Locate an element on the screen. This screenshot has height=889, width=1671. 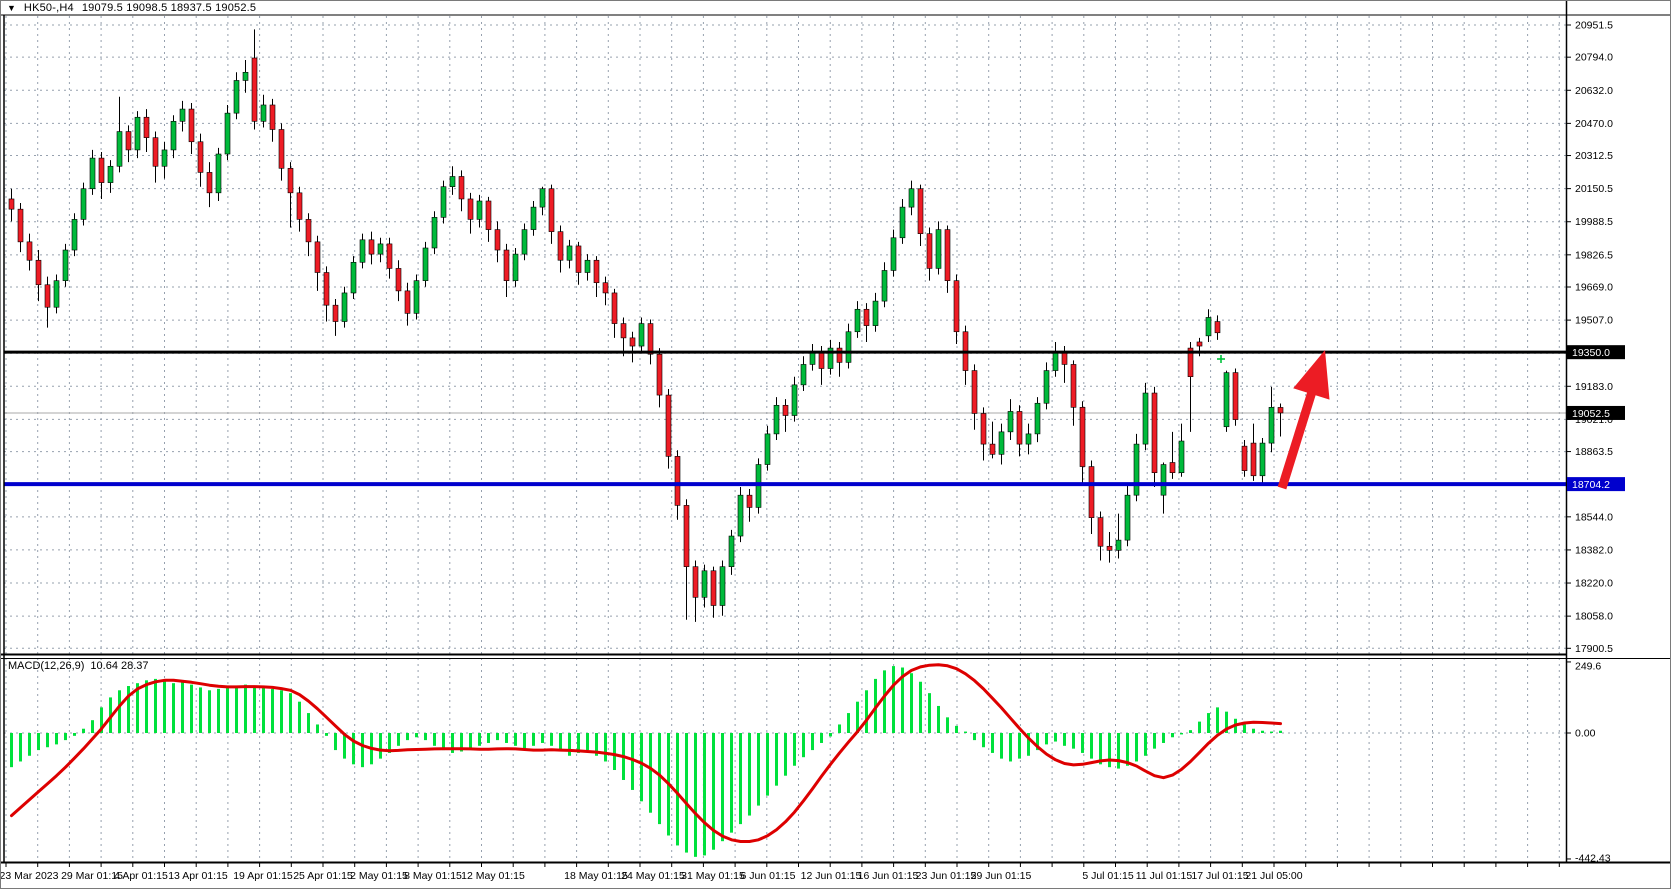
macd-indicator-label: MACD(12,26,9) 10.64 28.37 is located at coordinates (78, 666).